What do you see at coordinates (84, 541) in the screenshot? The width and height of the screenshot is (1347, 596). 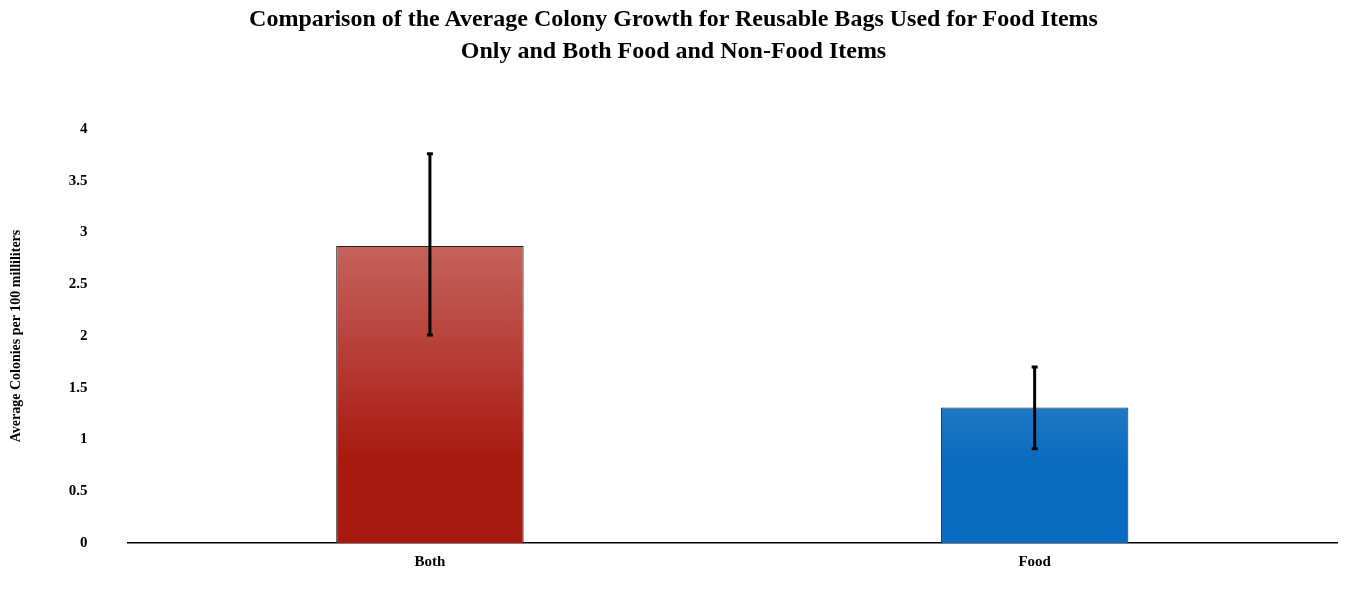 I see `y-tick-label: 0` at bounding box center [84, 541].